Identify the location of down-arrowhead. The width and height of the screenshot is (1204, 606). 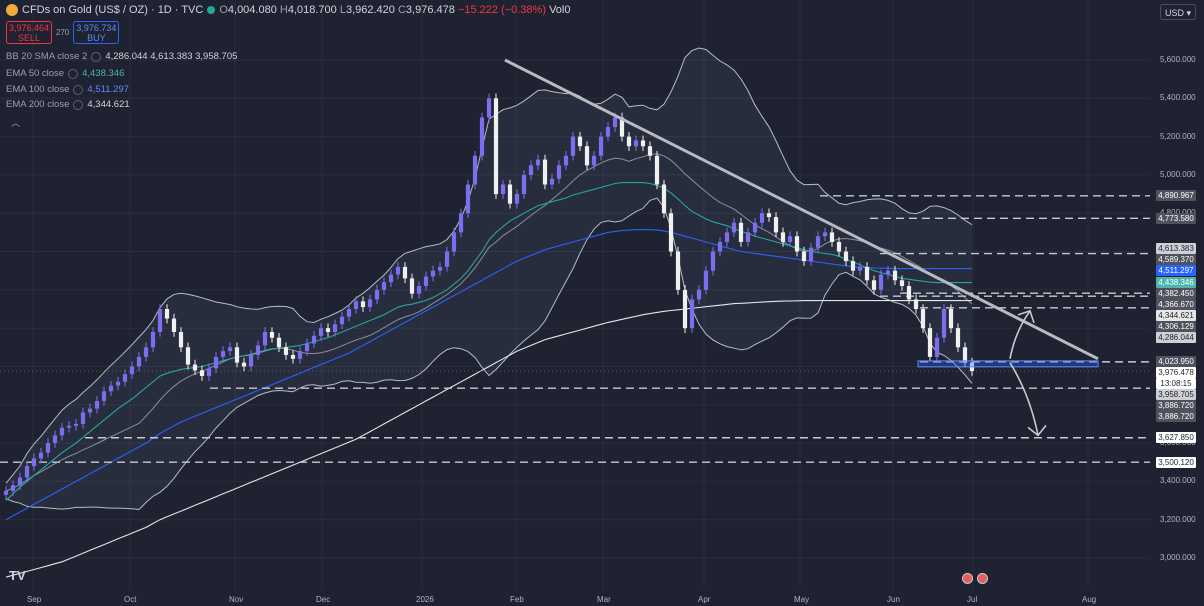
(1037, 430).